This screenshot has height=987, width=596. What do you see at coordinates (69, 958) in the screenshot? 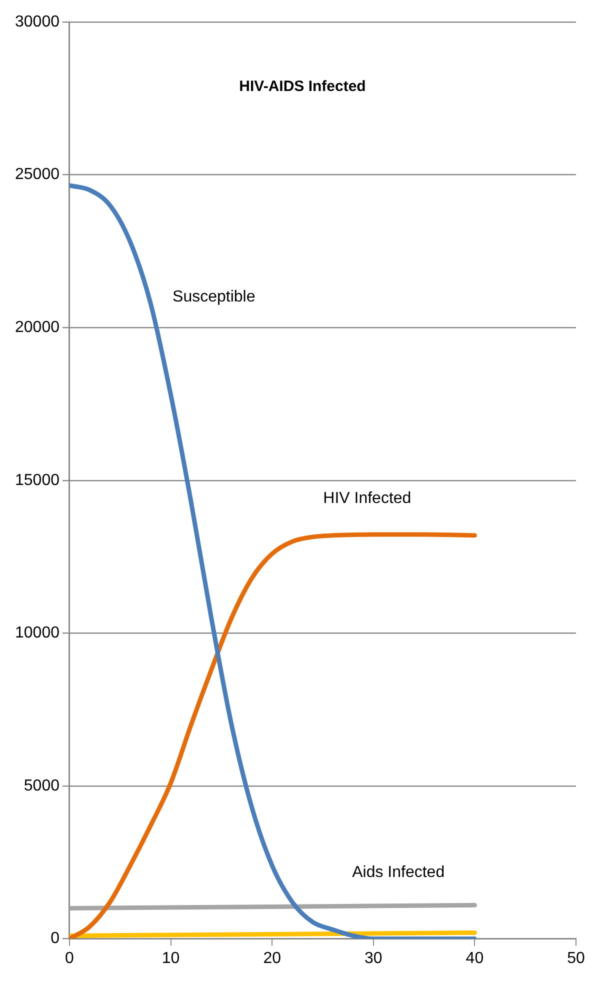
I see `x-tick-label: 0` at bounding box center [69, 958].